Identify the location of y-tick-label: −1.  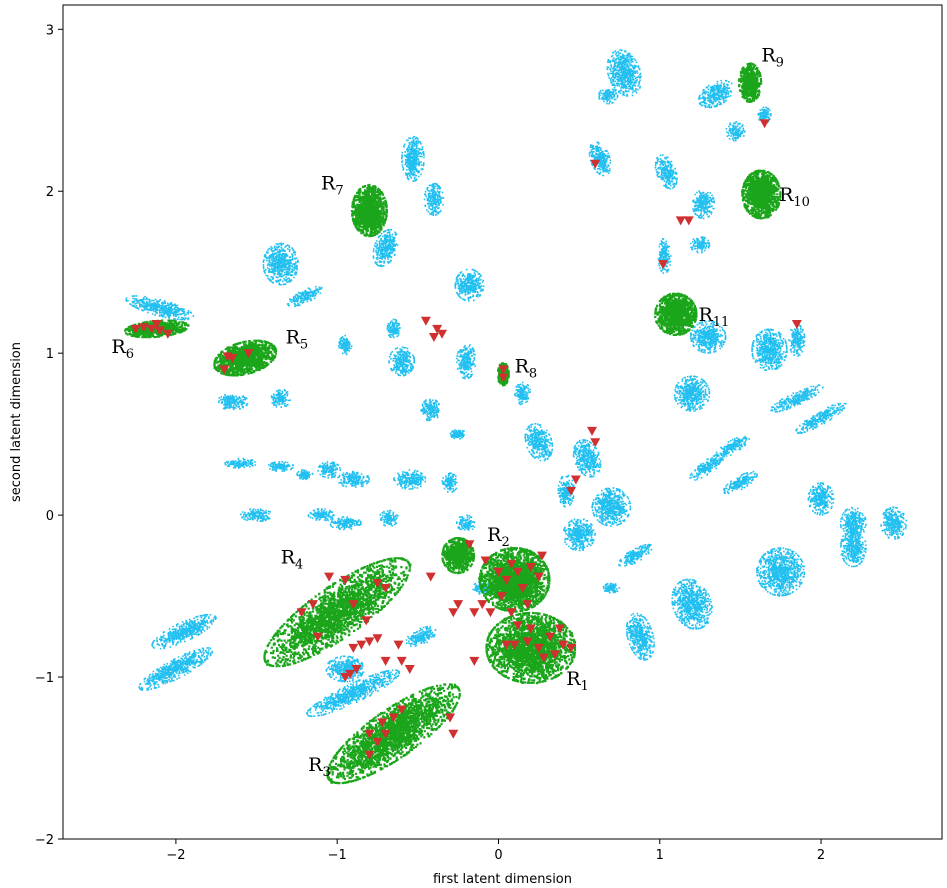
(44, 678).